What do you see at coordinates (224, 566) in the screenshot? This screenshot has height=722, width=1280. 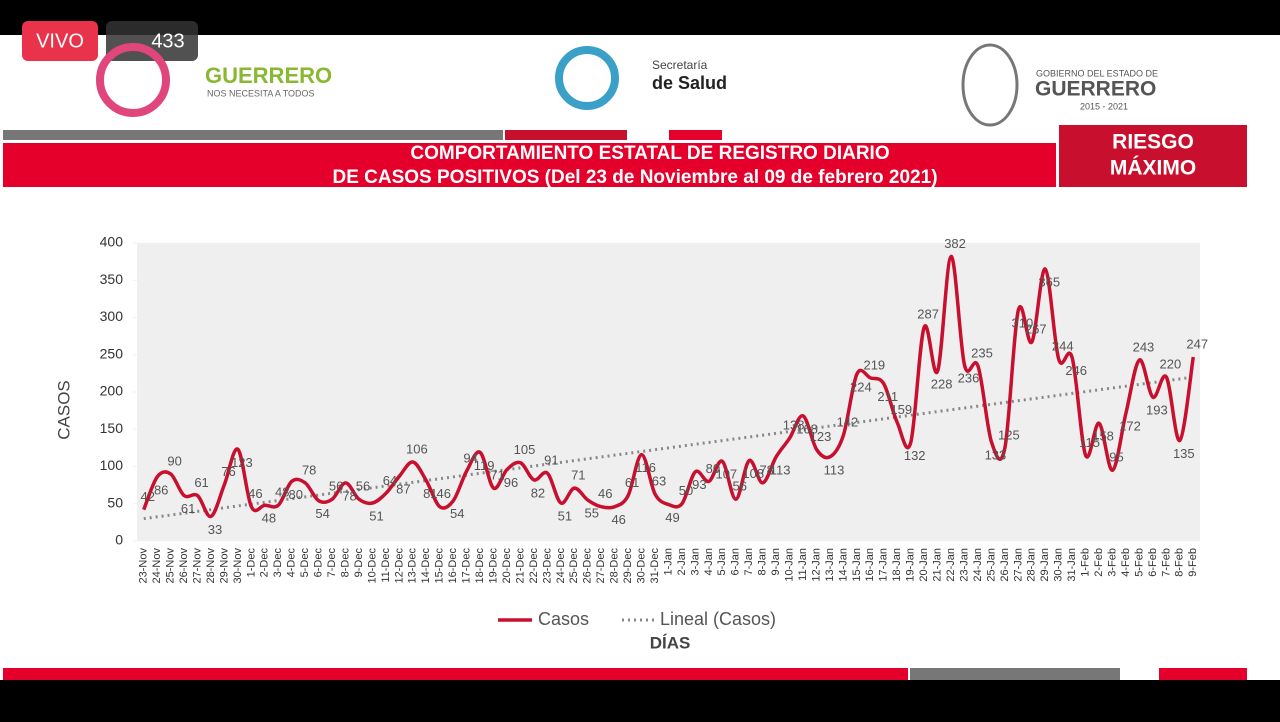 I see `x-tick-label: 29-Nov` at bounding box center [224, 566].